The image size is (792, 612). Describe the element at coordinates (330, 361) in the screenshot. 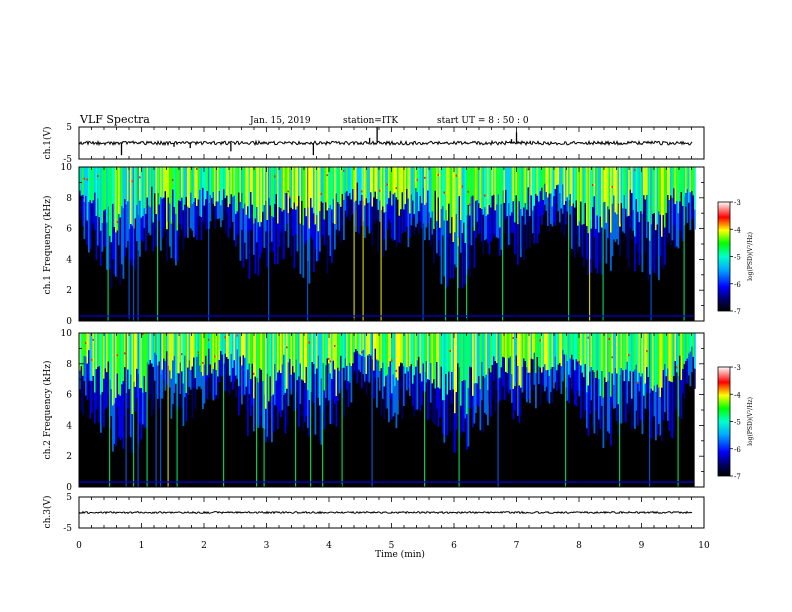

I see `spectrogram-speckle` at that location.